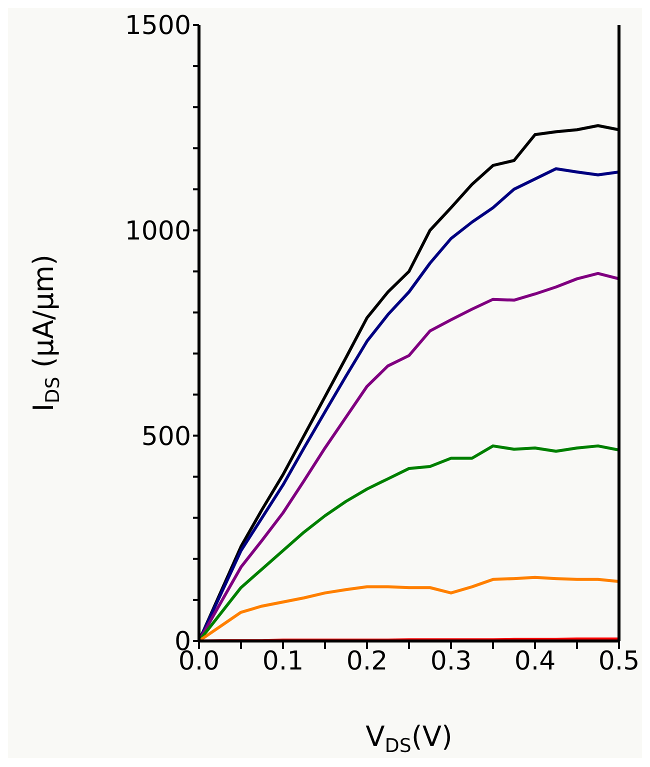  I want to click on x-tick-label: 0.3, so click(451, 661).